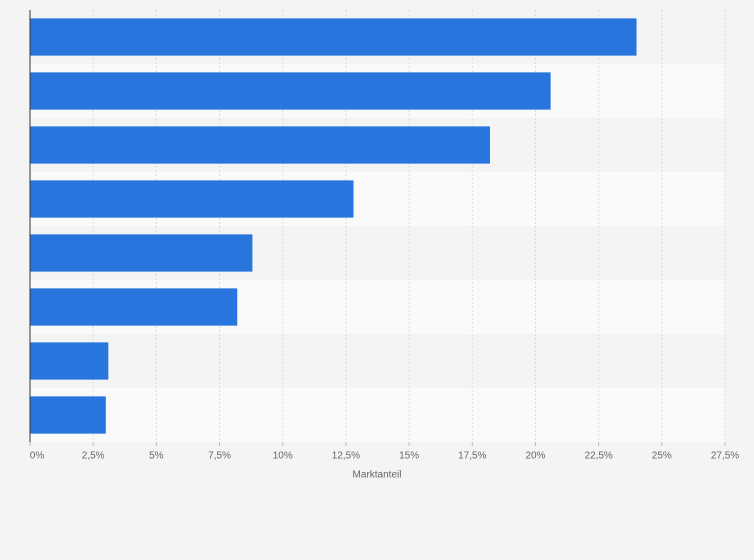  Describe the element at coordinates (219, 456) in the screenshot. I see `x-tick-label: 7,5%` at that location.